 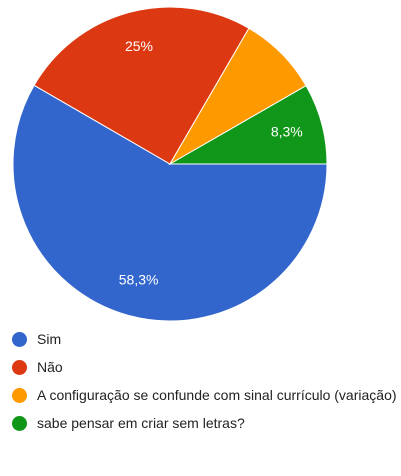 What do you see at coordinates (141, 423) in the screenshot?
I see `legend-label: sabe pensar em criar sem letras?` at bounding box center [141, 423].